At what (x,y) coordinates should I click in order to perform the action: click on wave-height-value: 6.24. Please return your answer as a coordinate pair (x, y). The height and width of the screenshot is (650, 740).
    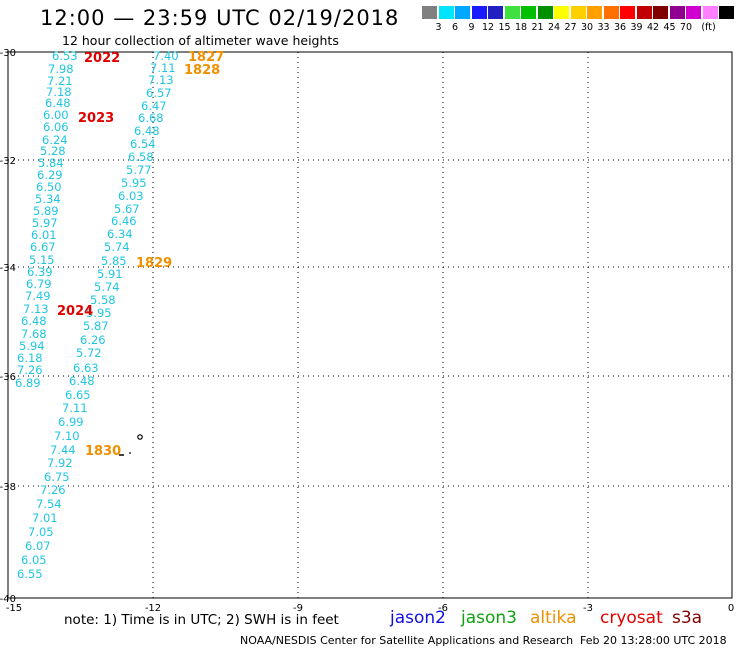
    Looking at the image, I should click on (55, 140).